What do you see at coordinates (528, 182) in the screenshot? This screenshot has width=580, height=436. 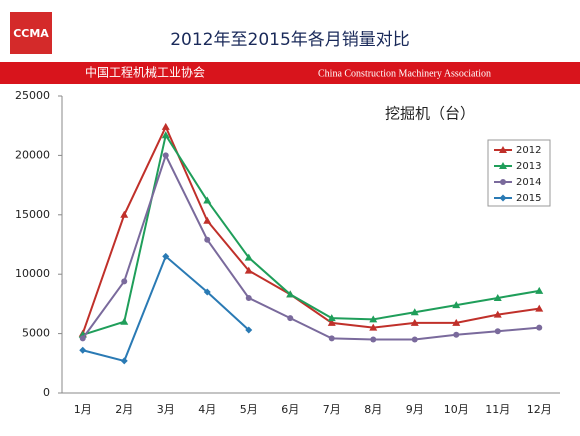 I see `legend-label: 2014` at bounding box center [528, 182].